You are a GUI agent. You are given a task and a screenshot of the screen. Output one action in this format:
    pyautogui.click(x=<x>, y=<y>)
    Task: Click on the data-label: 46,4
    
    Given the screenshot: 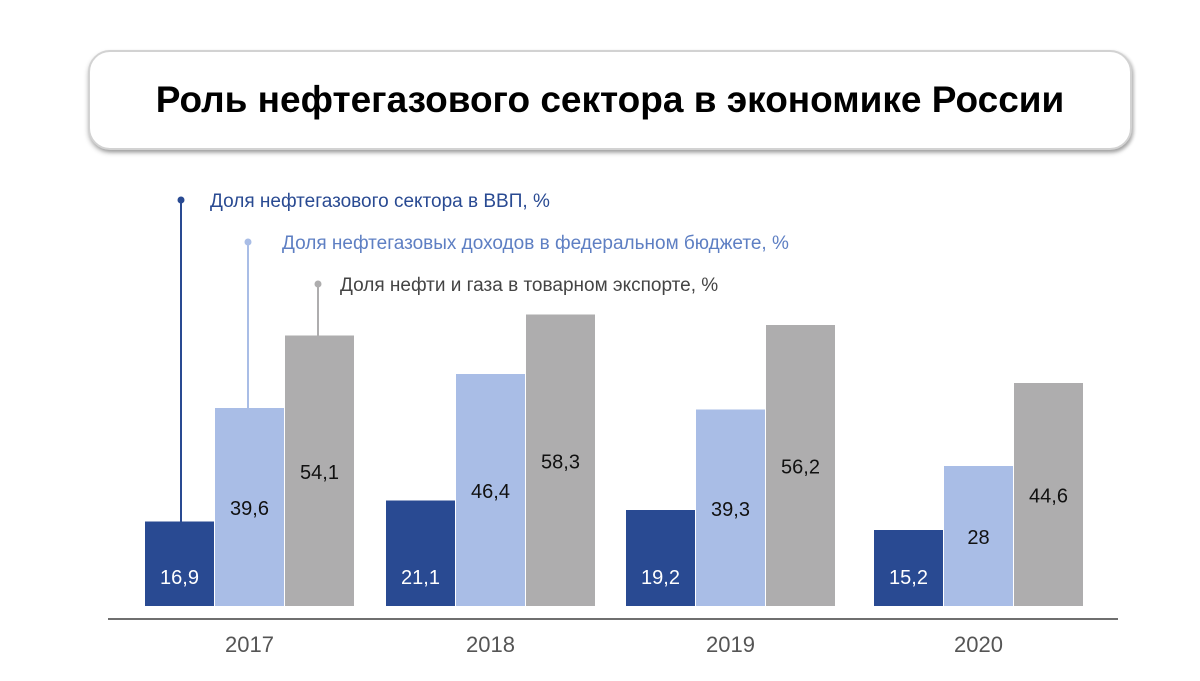 What is the action you would take?
    pyautogui.click(x=490, y=492)
    